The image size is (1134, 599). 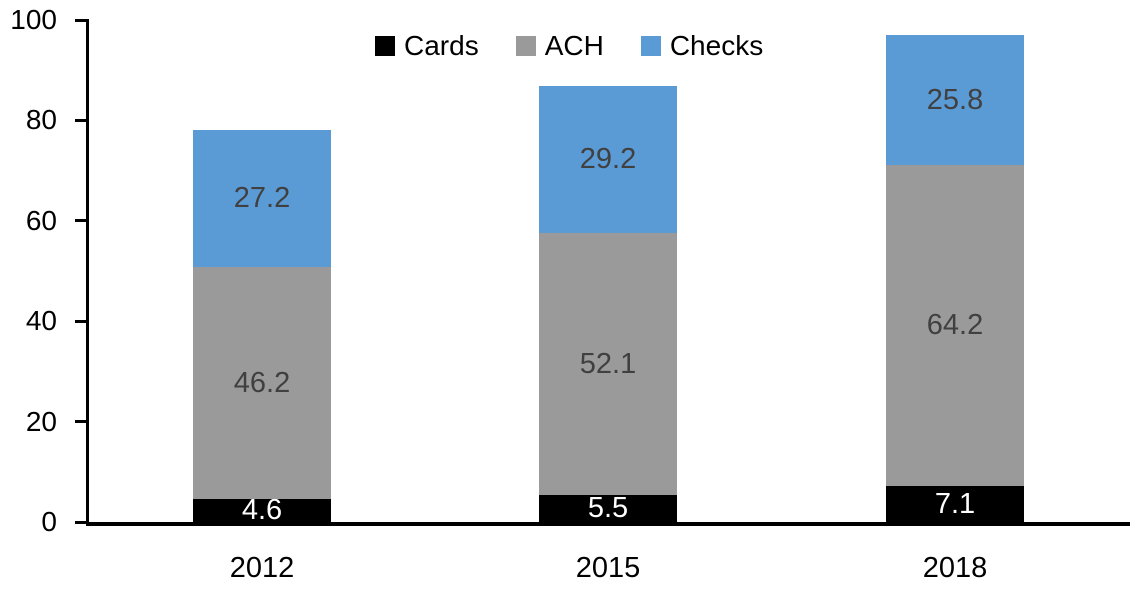 I want to click on bar-segment-label: 4.6, so click(x=262, y=510).